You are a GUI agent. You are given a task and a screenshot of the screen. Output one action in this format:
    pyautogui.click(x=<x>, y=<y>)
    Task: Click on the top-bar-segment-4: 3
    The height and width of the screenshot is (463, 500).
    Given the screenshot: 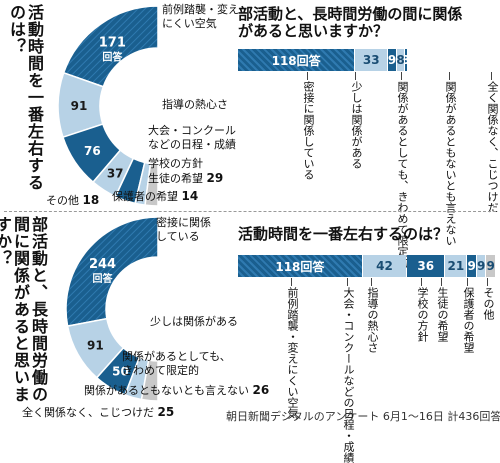 What is the action you would take?
    pyautogui.click(x=406, y=60)
    